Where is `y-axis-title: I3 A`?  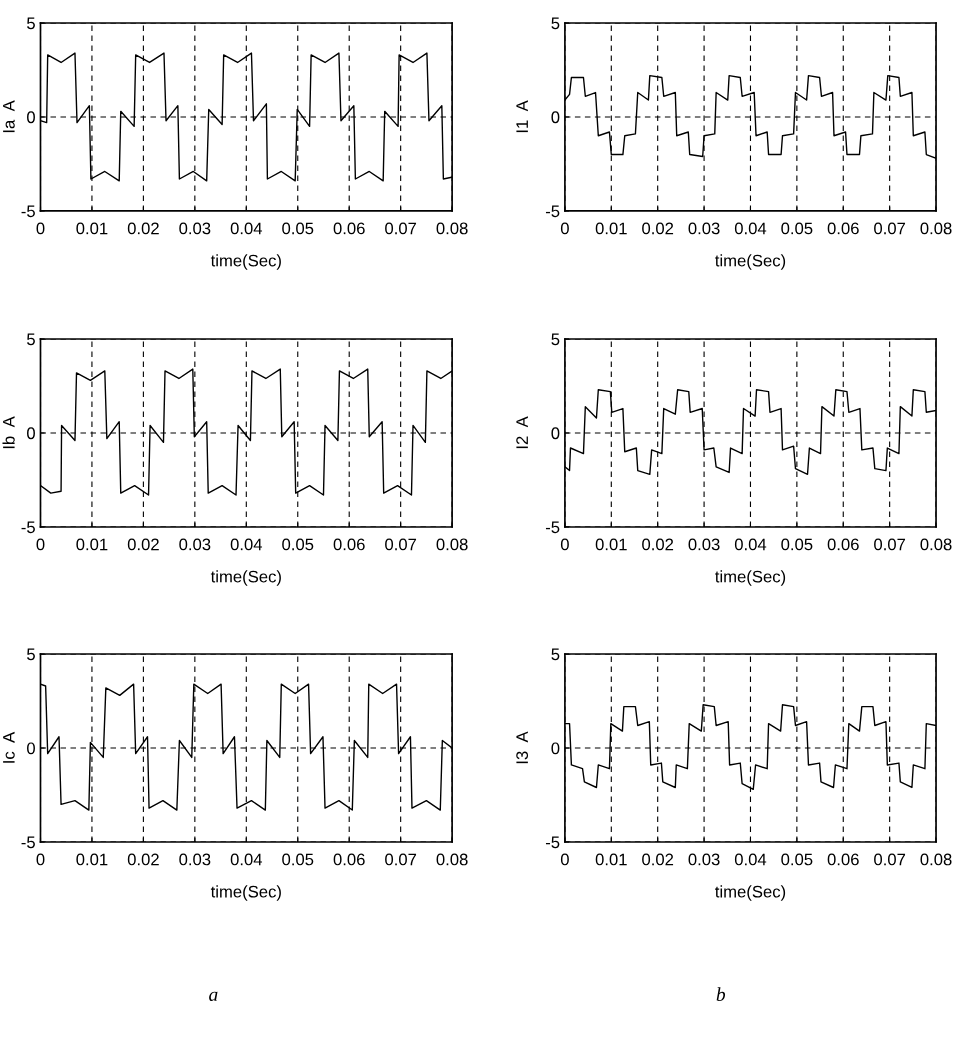
y-axis-title: I3 A is located at coordinates (522, 747).